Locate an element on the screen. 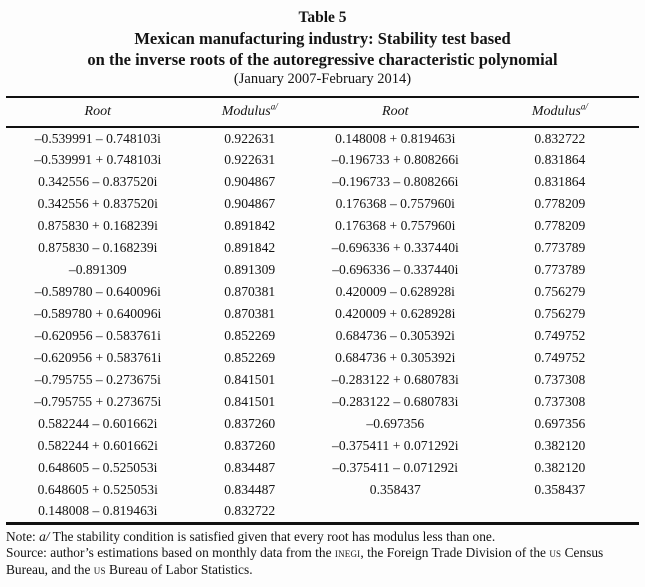 Image resolution: width=645 pixels, height=587 pixels. root-cell: –0.196733 – 0.808266i is located at coordinates (395, 181).